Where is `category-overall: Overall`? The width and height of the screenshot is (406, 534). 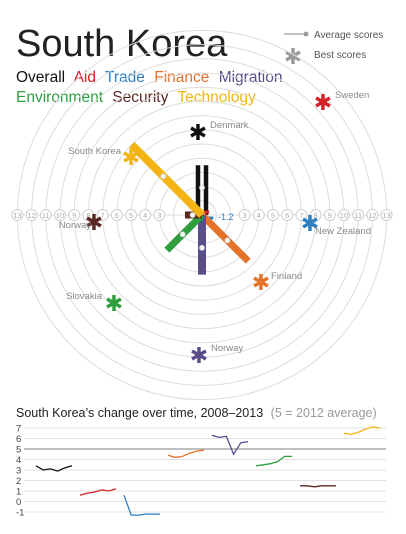 category-overall: Overall is located at coordinates (40, 77).